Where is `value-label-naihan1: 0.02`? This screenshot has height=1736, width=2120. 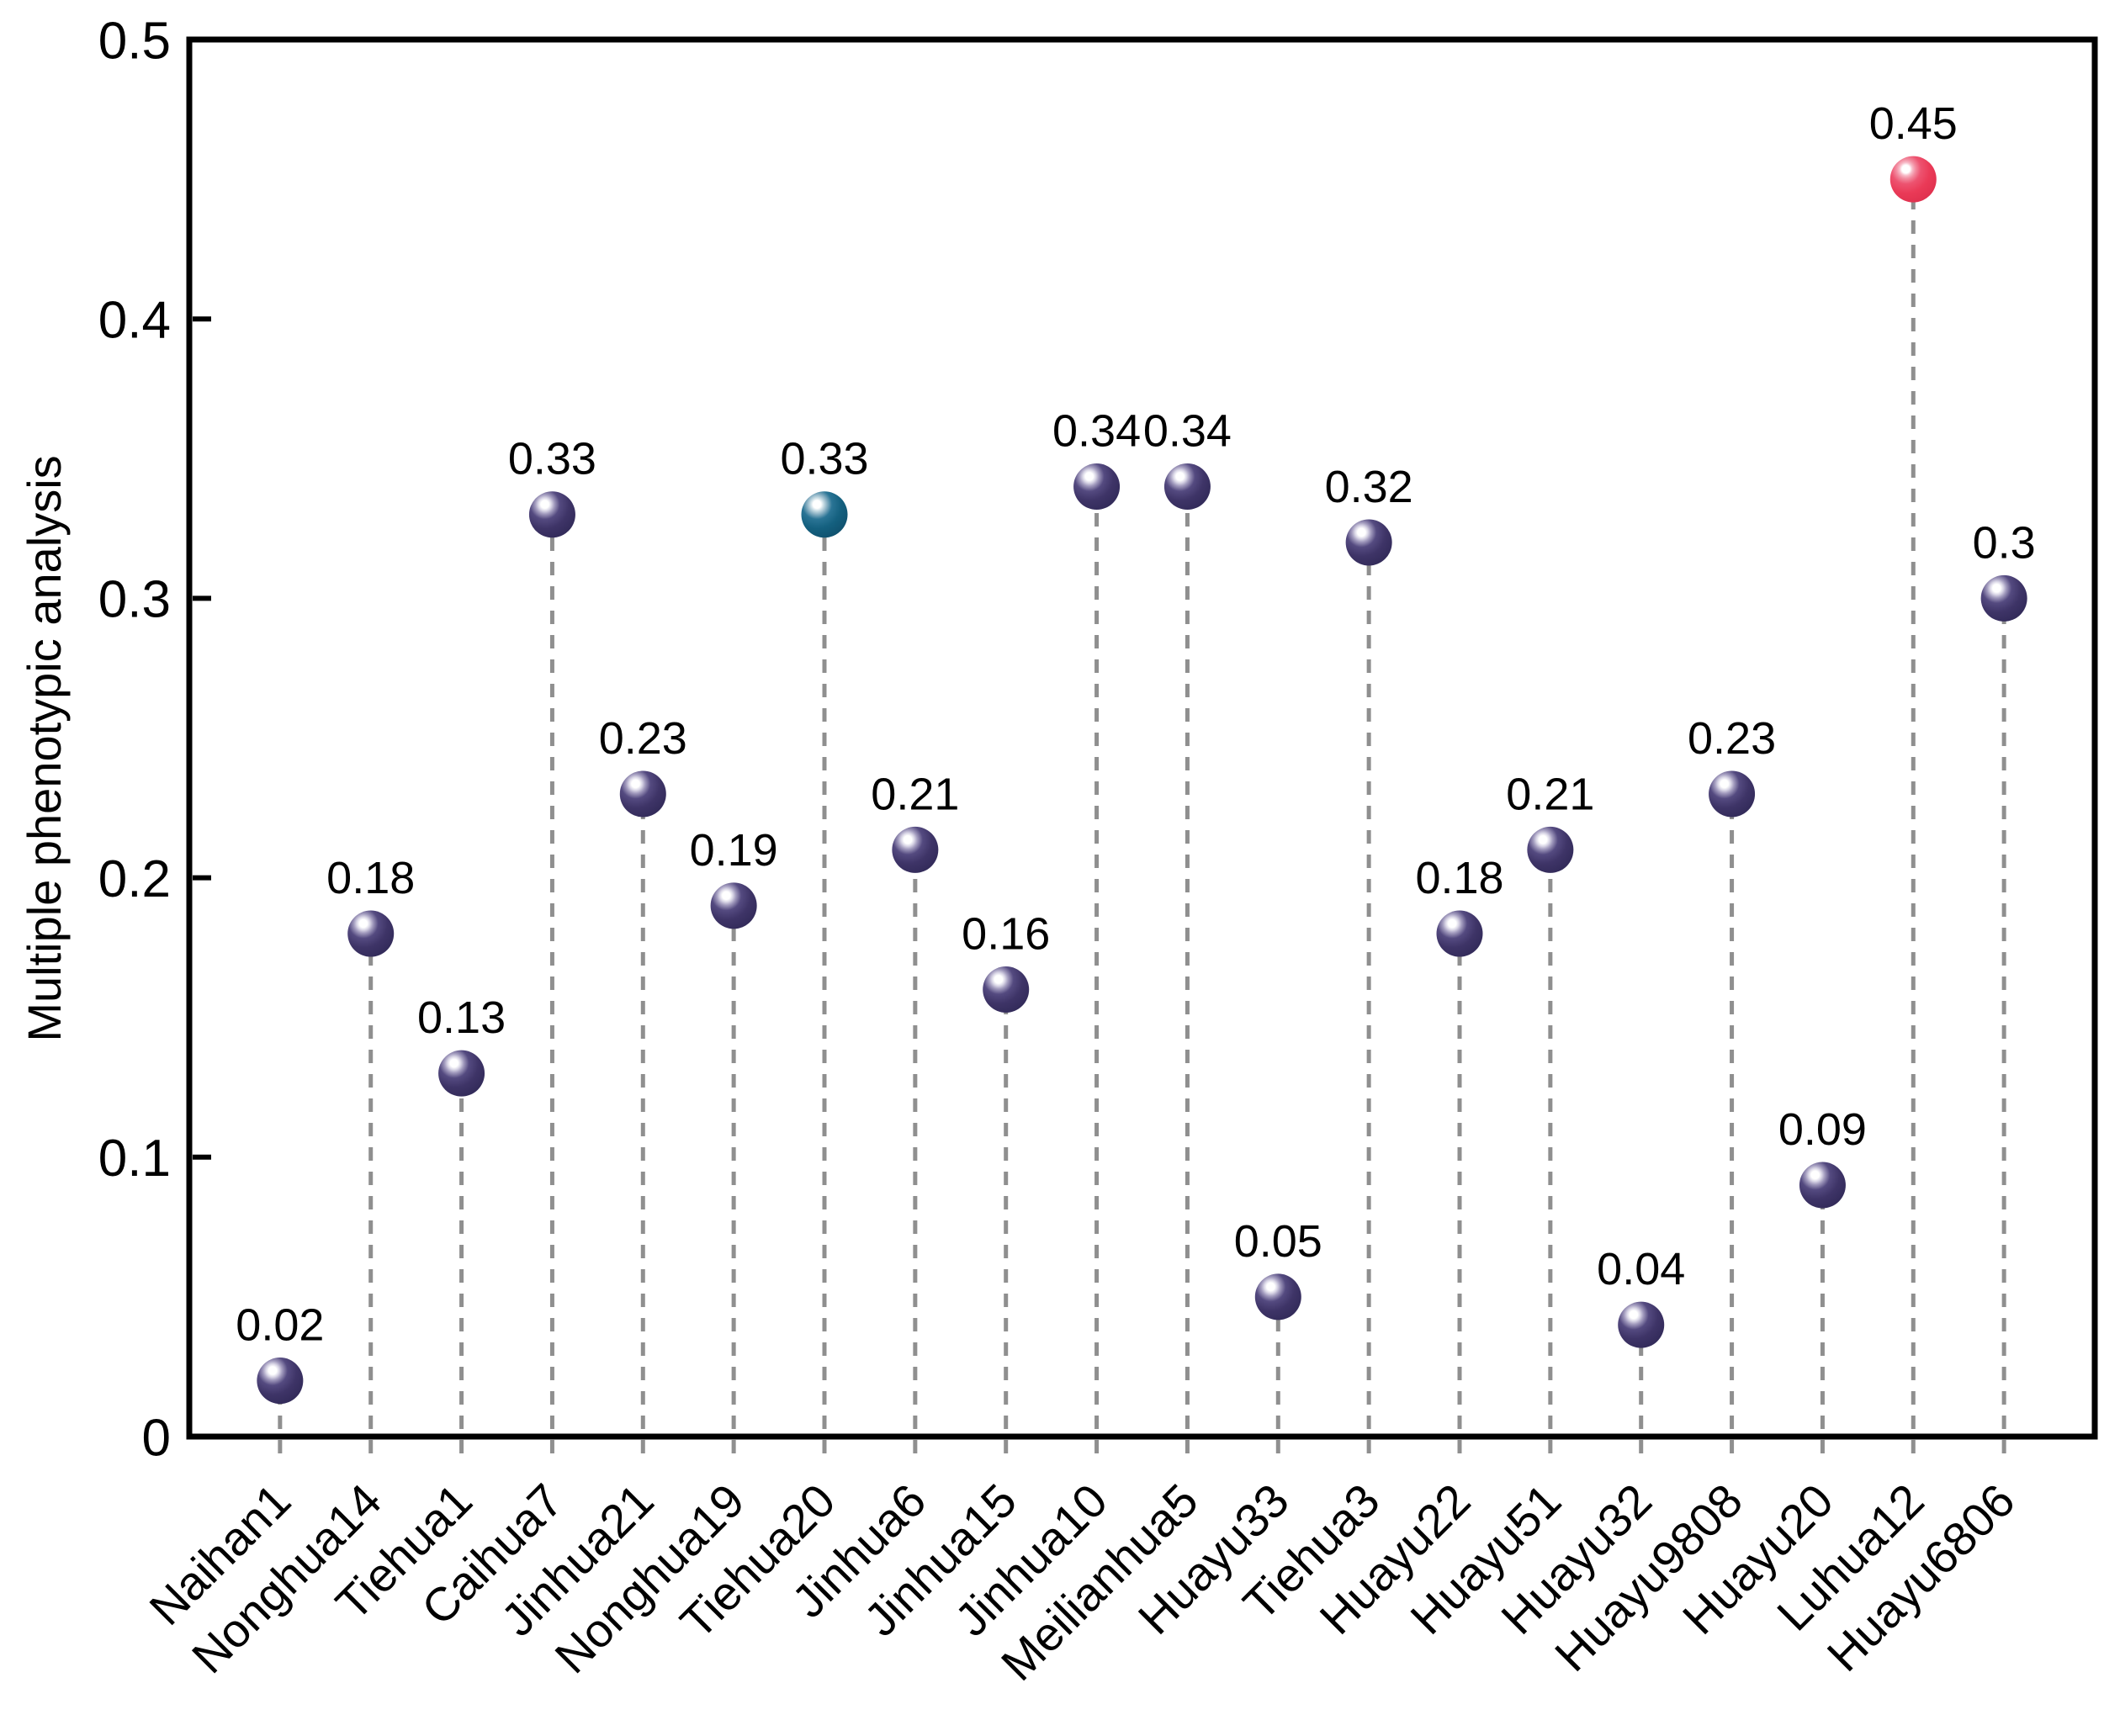 value-label-naihan1: 0.02 is located at coordinates (280, 1325).